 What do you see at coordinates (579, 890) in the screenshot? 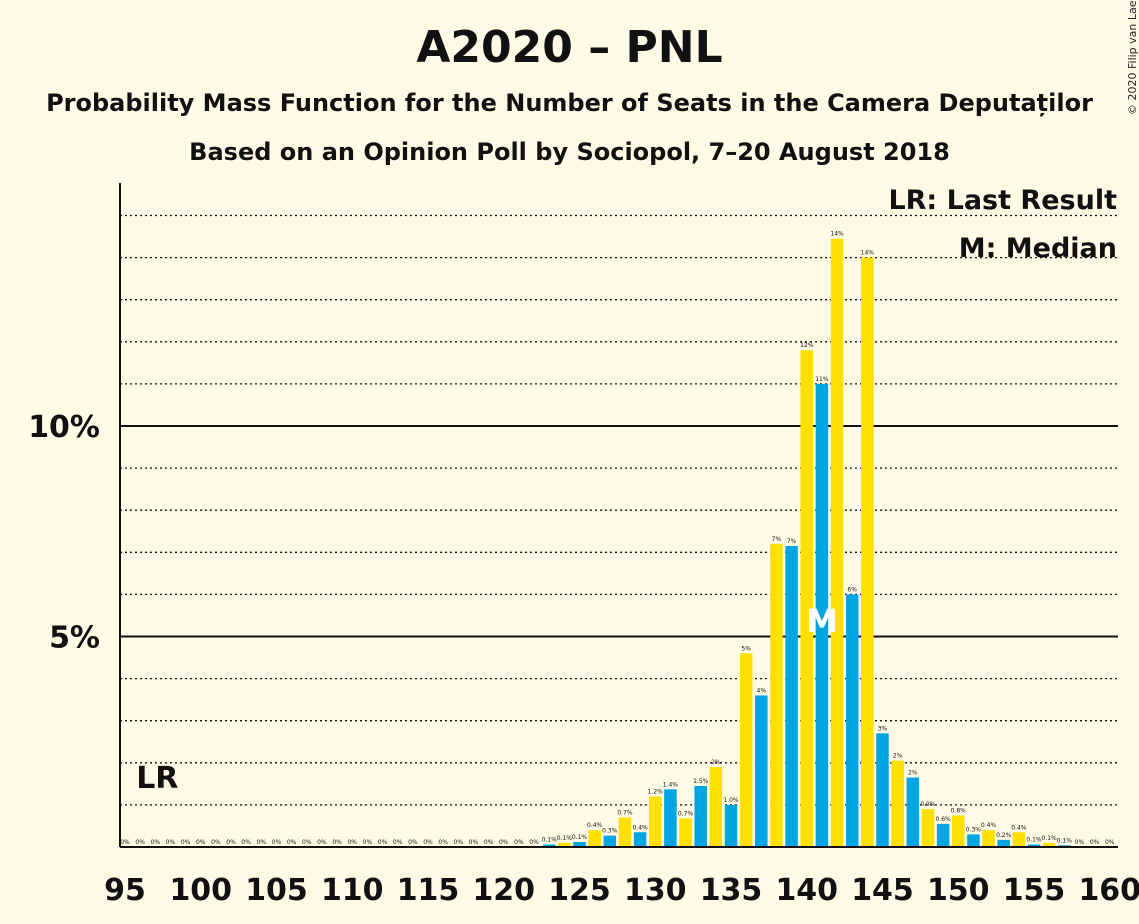
I see `x-tick-label: 125` at bounding box center [579, 890].